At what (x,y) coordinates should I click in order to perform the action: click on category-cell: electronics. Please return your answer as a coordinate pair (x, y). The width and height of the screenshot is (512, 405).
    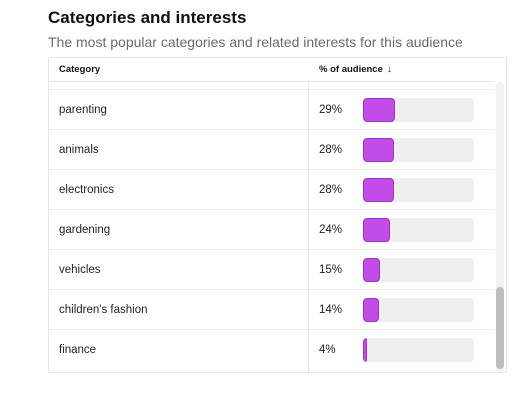
    Looking at the image, I should click on (86, 190).